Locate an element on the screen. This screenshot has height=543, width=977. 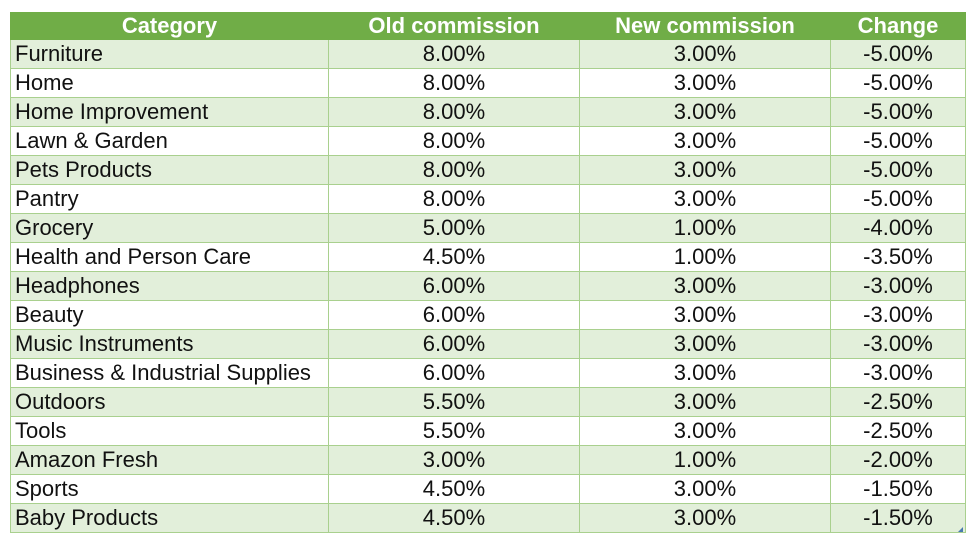
table-row: Health and Person Care 4.50% 1.00% -3.50% is located at coordinates (488, 257).